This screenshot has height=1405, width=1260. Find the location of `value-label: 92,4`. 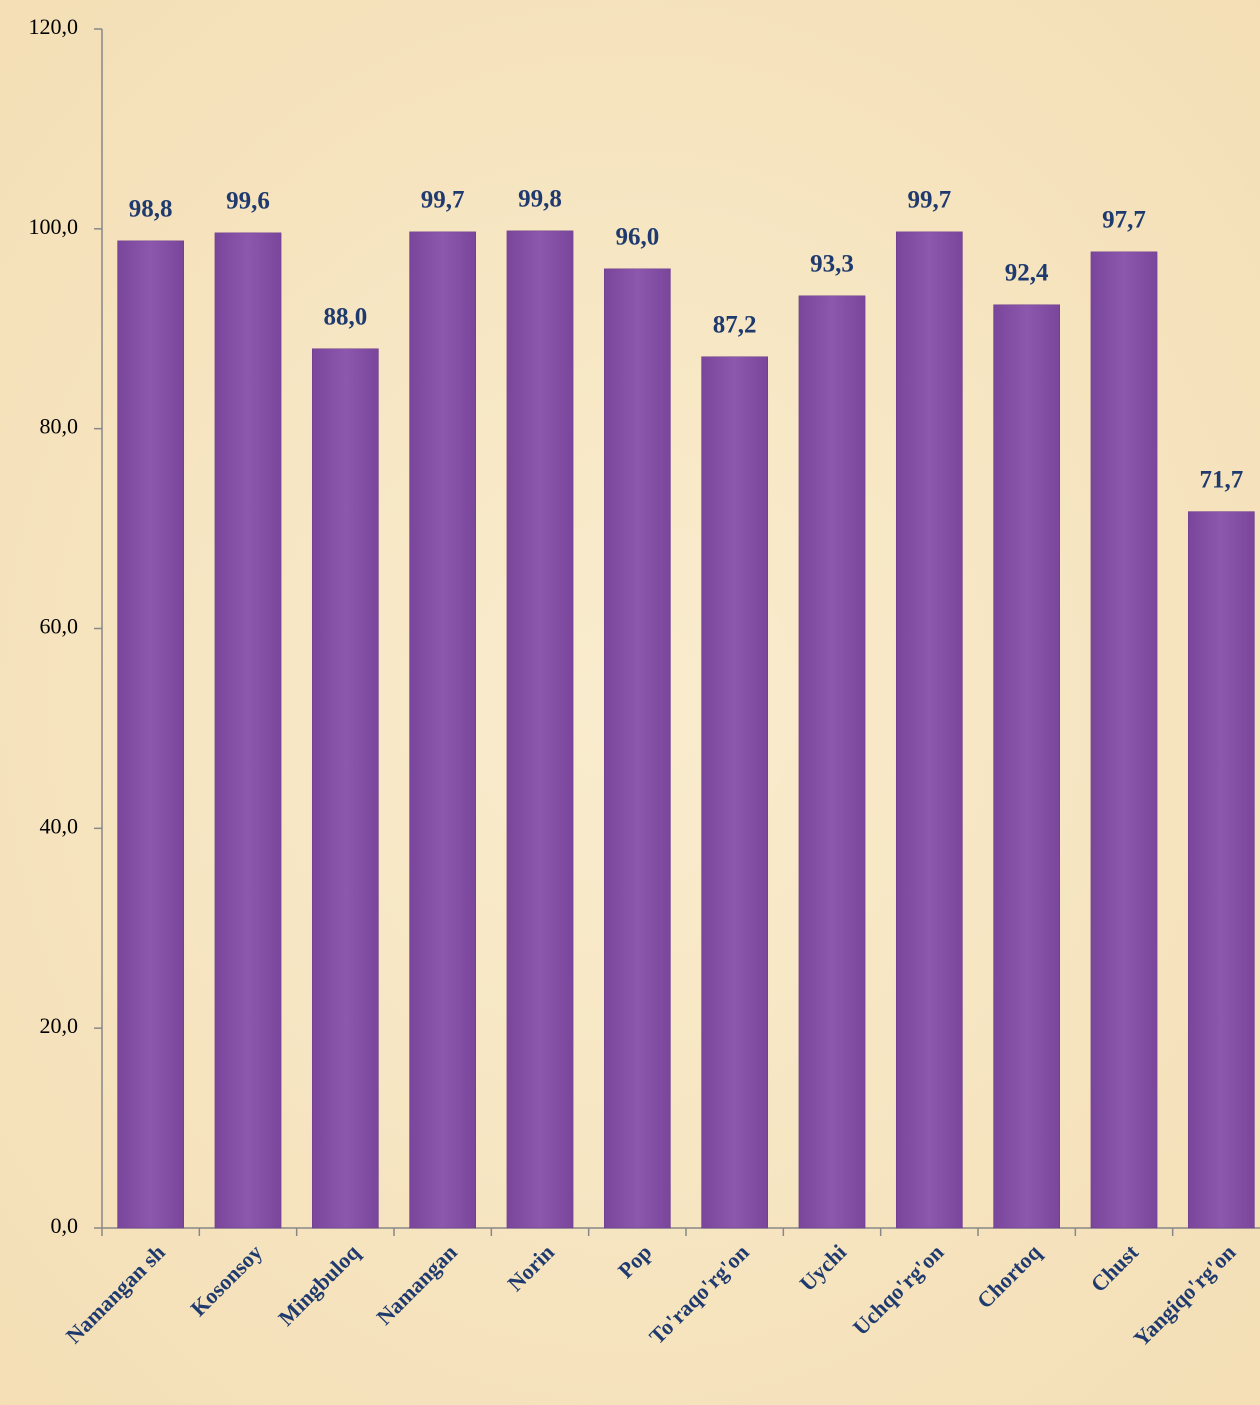

value-label: 92,4 is located at coordinates (1027, 273).